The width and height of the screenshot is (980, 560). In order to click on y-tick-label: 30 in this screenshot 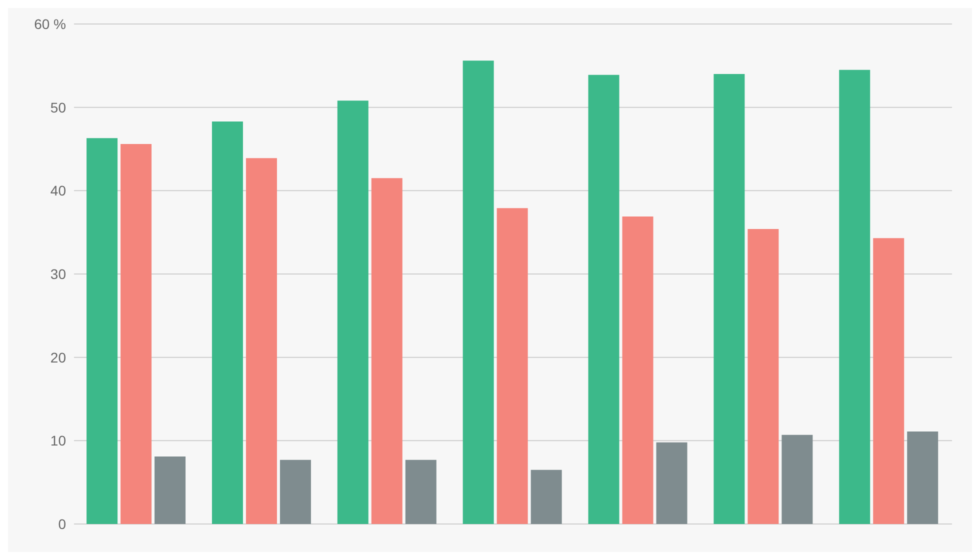, I will do `click(58, 274)`.